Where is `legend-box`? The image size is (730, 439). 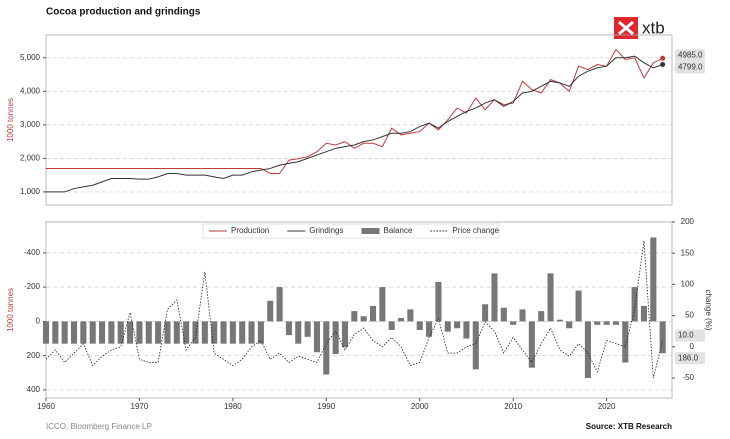 legend-box is located at coordinates (351, 231).